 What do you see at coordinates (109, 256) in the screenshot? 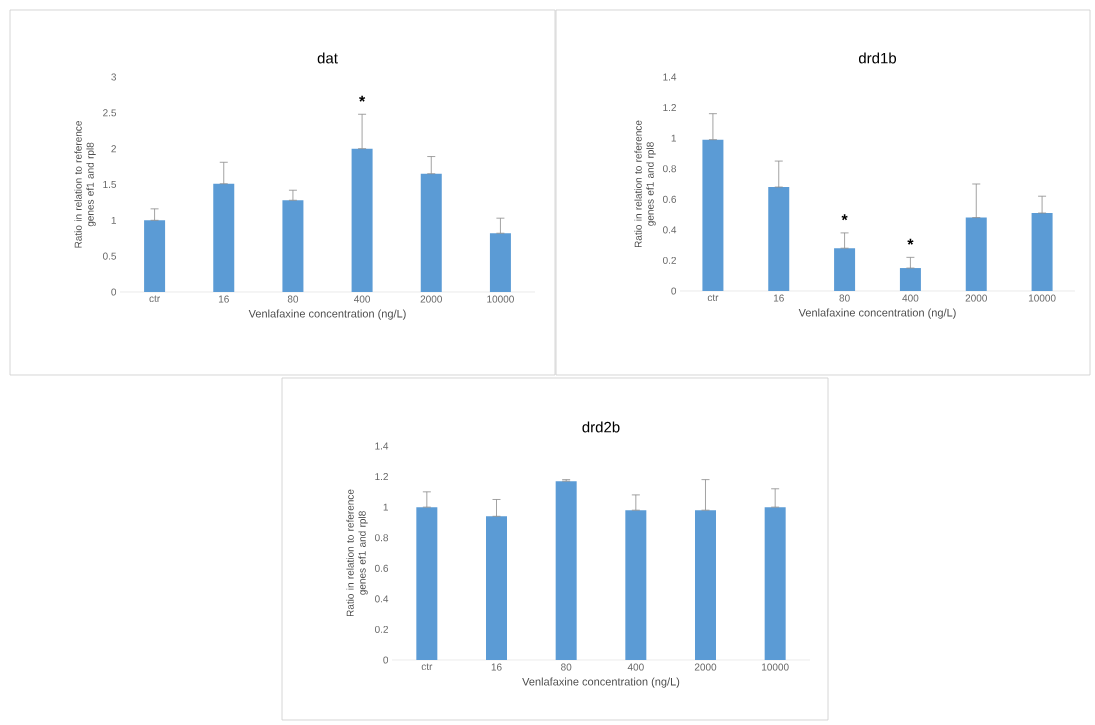
I see `y-tick-label: 0.5` at bounding box center [109, 256].